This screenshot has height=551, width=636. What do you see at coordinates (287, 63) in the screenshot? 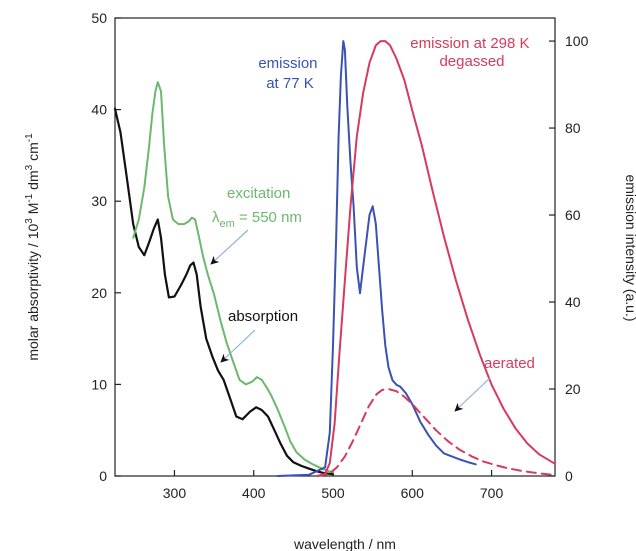
I see `annotation-emission-77k-line1: emission` at bounding box center [287, 63].